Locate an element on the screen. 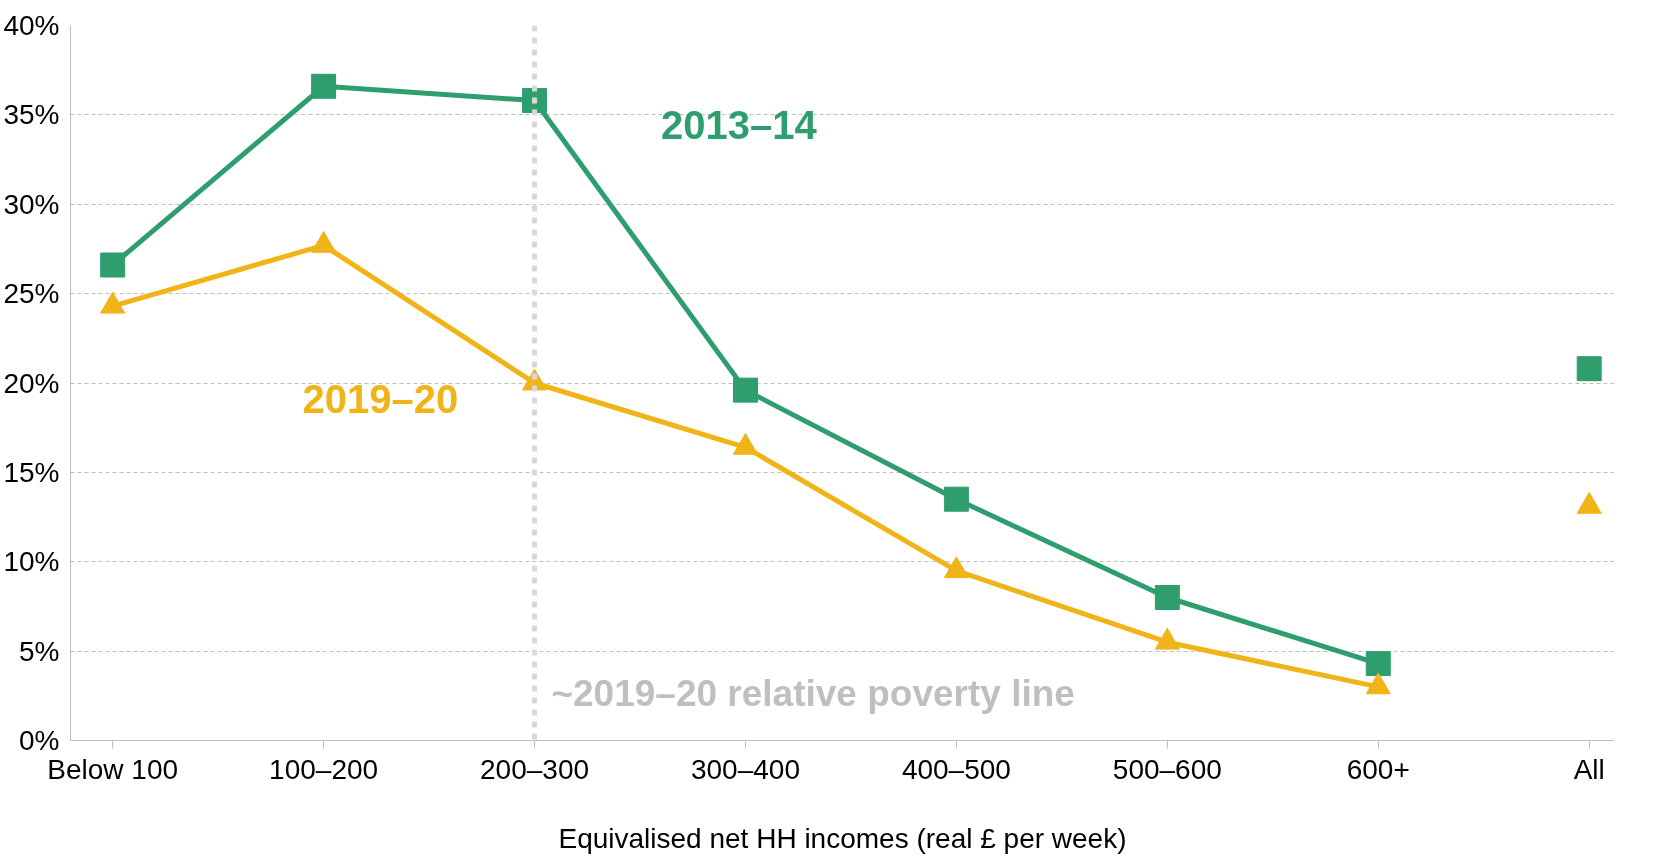 This screenshot has width=1654, height=856. x-tick-label: All is located at coordinates (1589, 769).